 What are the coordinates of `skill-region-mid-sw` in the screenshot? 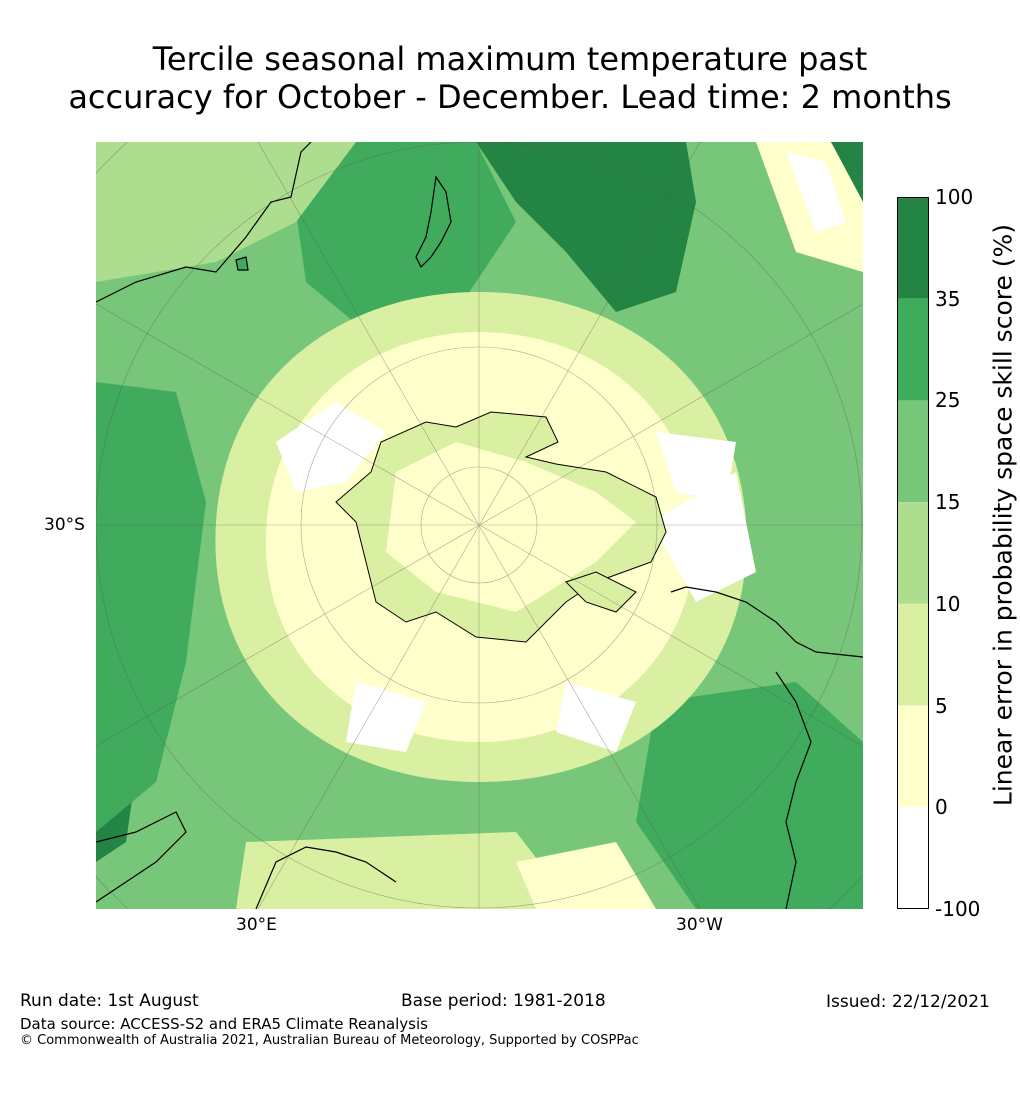 It's located at (151, 607).